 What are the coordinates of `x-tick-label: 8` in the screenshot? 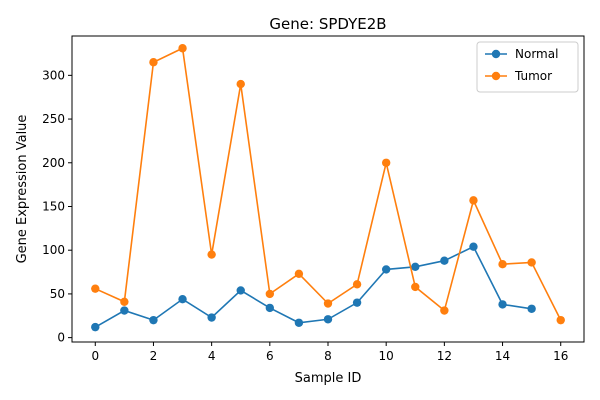 It's located at (328, 356).